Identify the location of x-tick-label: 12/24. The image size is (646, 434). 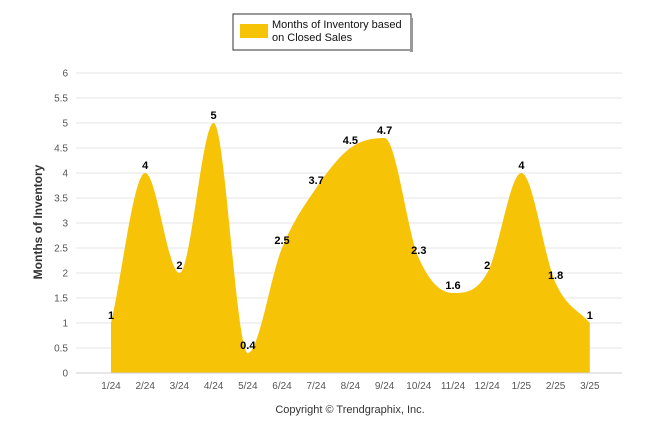
(487, 386).